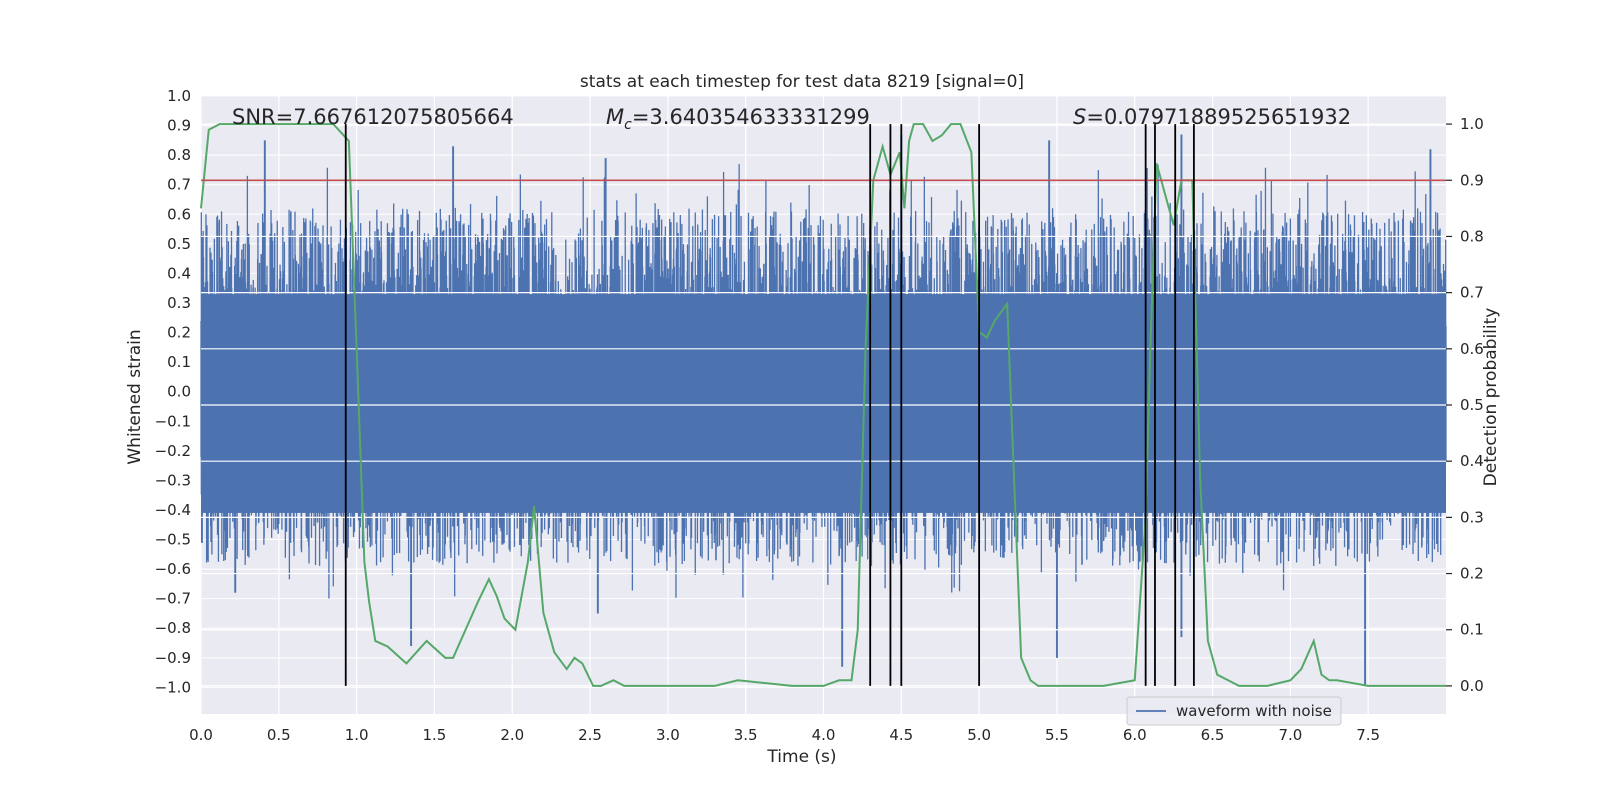  Describe the element at coordinates (1472, 180) in the screenshot. I see `y2-tick-label: 0.9` at that location.